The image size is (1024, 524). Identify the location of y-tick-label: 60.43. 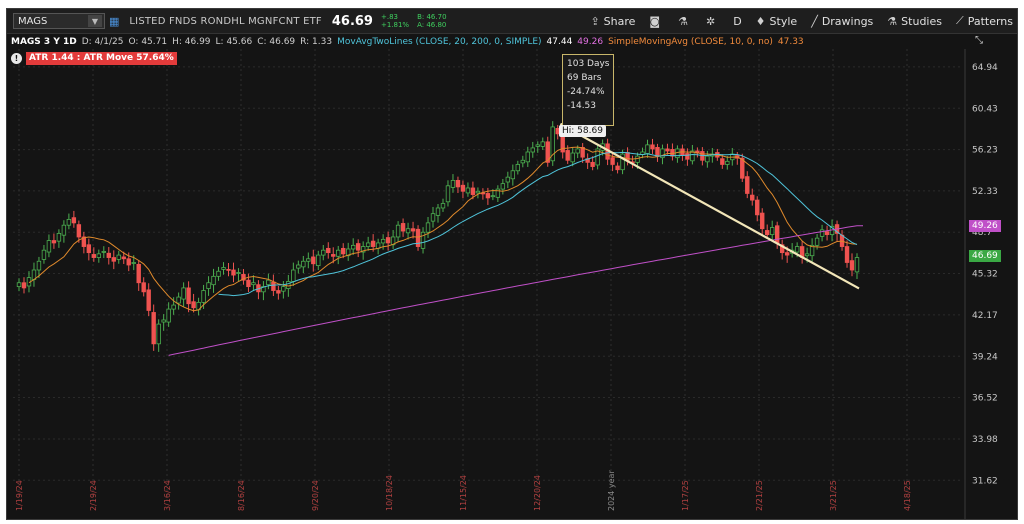
(985, 109).